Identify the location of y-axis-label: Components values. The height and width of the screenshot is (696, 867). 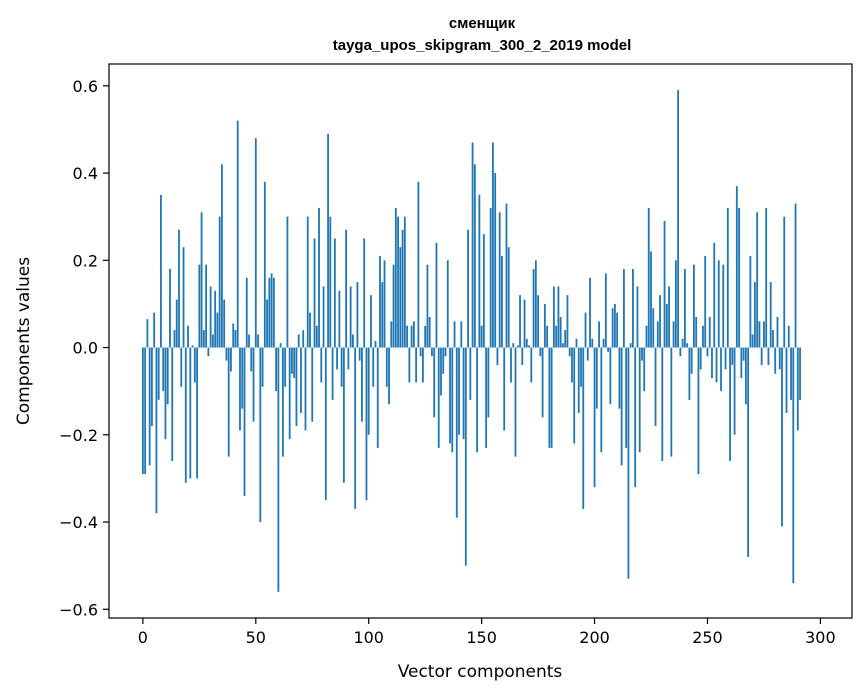
(24, 341).